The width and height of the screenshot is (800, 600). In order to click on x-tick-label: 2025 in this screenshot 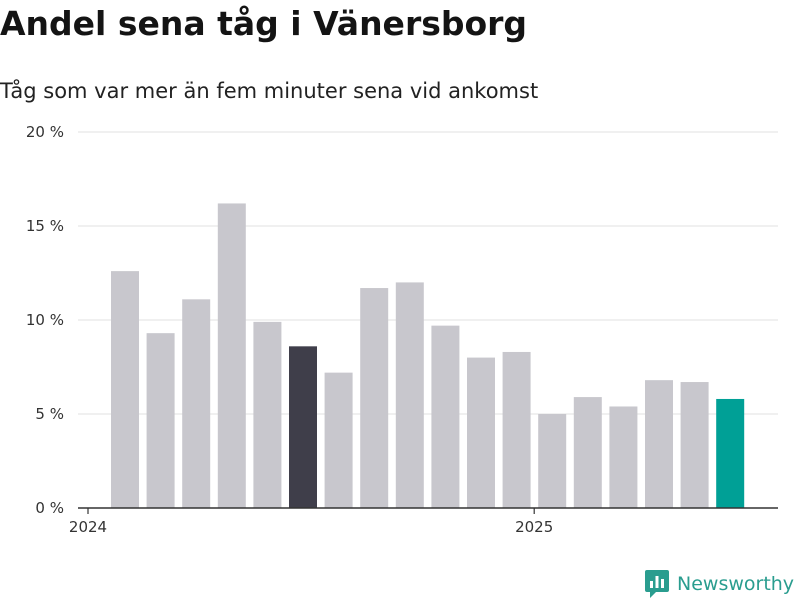, I will do `click(534, 527)`.